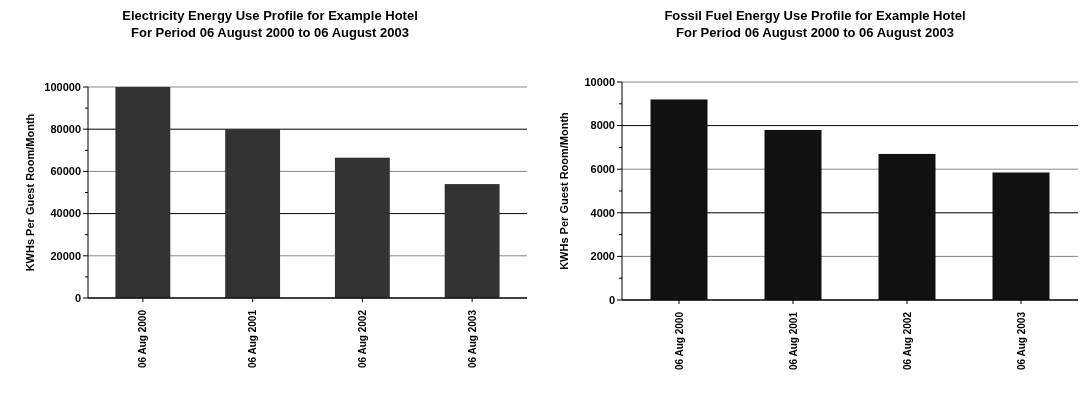 This screenshot has width=1087, height=403. What do you see at coordinates (65, 171) in the screenshot?
I see `y-tick-label: 60000` at bounding box center [65, 171].